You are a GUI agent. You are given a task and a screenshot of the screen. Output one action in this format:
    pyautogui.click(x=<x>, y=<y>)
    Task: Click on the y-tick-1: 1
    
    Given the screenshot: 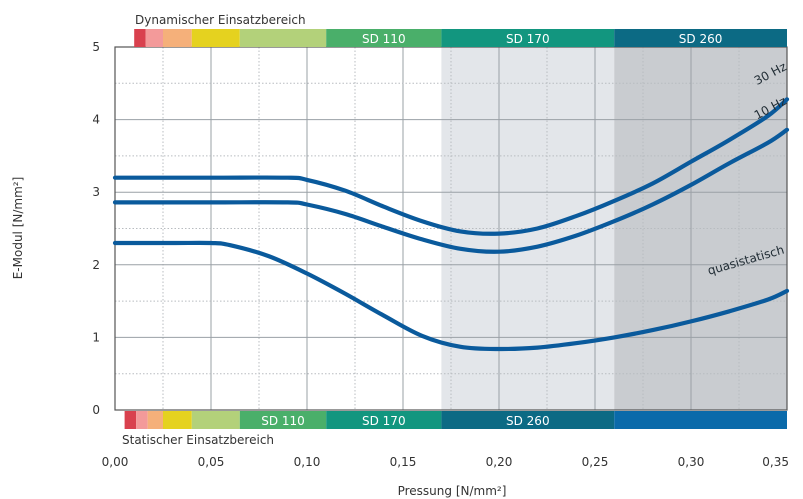 What is the action you would take?
    pyautogui.click(x=96, y=337)
    